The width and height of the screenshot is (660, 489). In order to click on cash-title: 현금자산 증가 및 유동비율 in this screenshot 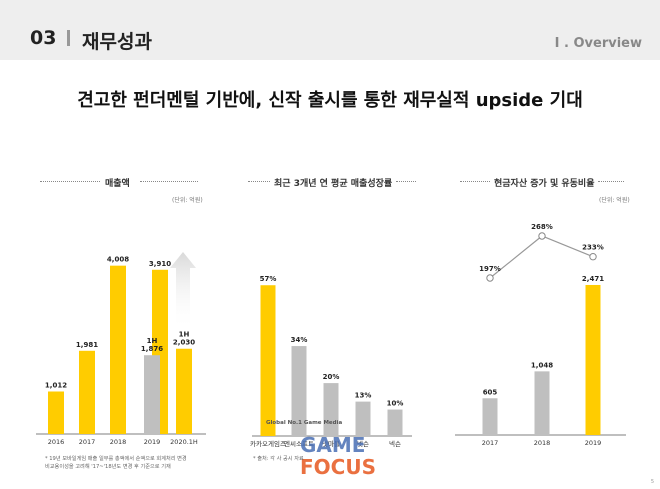, I will do `click(544, 184)`.